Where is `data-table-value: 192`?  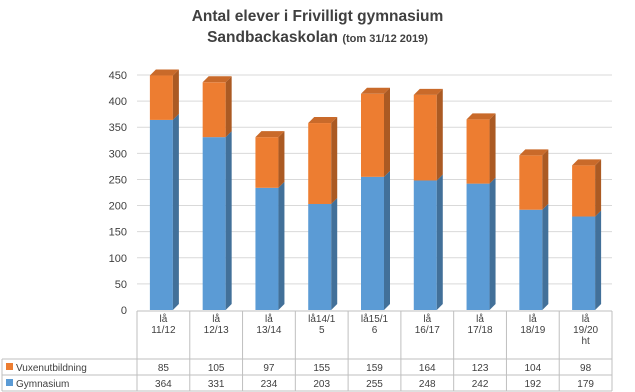
data-table-value: 192 is located at coordinates (532, 384).